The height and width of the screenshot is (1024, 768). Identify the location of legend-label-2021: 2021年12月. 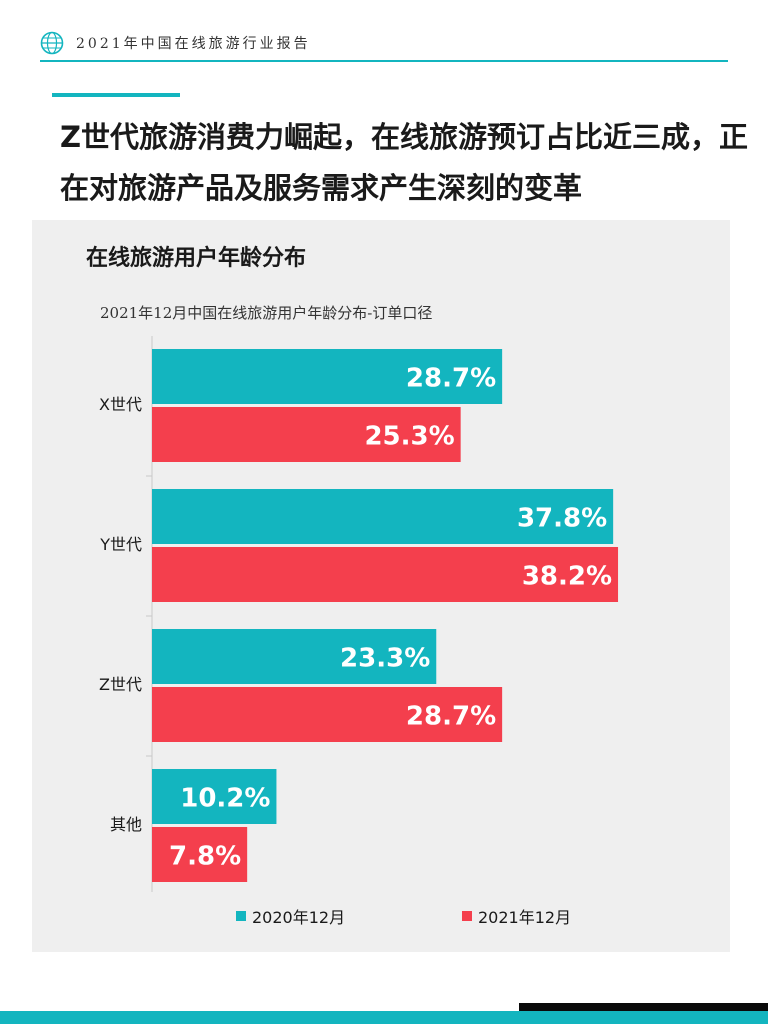
(525, 917).